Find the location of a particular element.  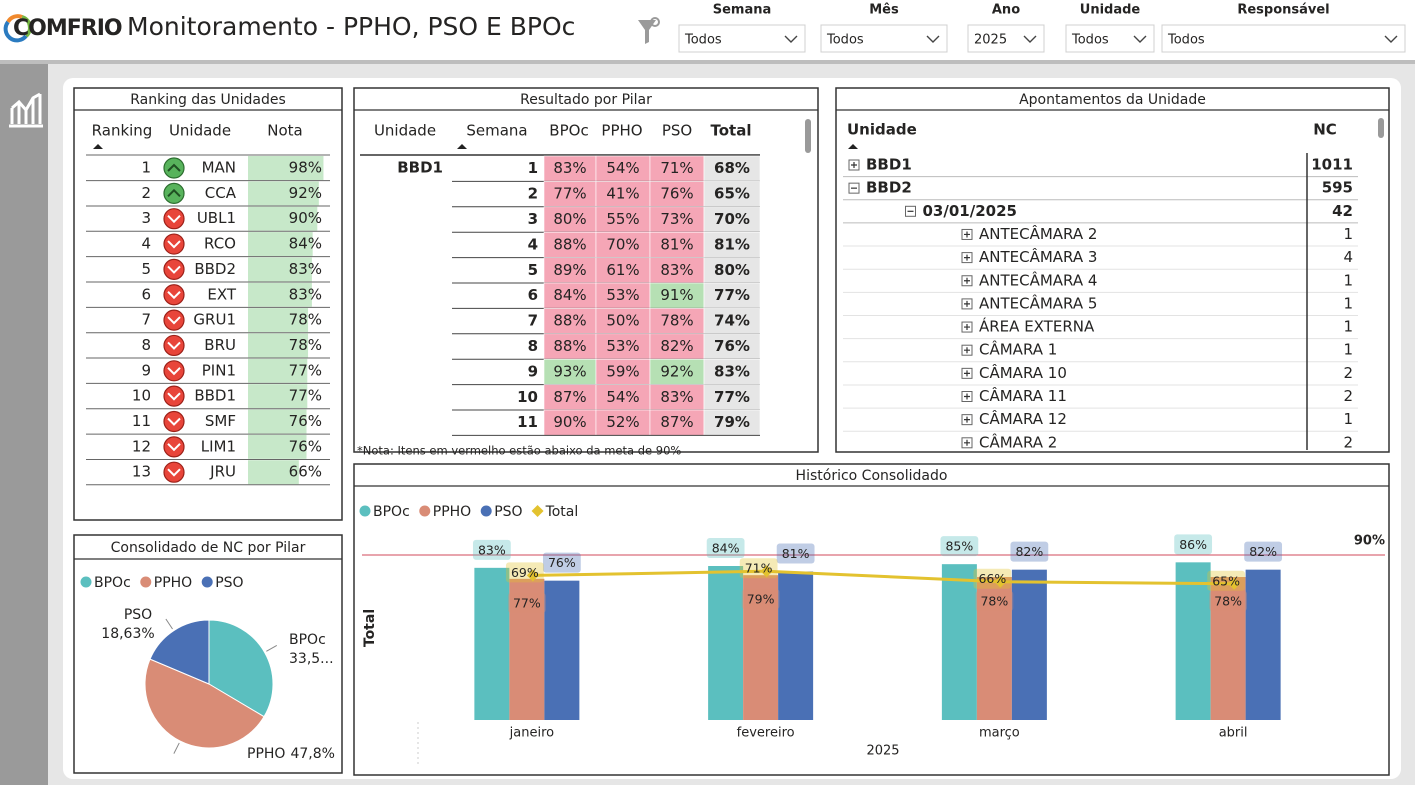

column-header: Nota is located at coordinates (284, 131).